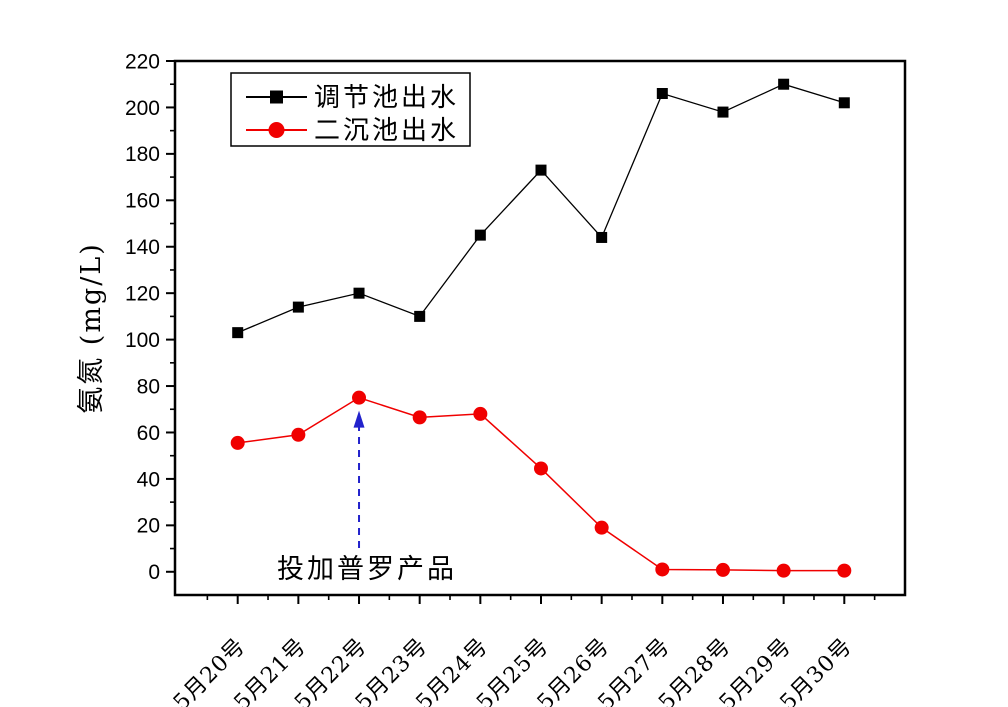  What do you see at coordinates (142, 201) in the screenshot?
I see `y-tick-label: 160` at bounding box center [142, 201].